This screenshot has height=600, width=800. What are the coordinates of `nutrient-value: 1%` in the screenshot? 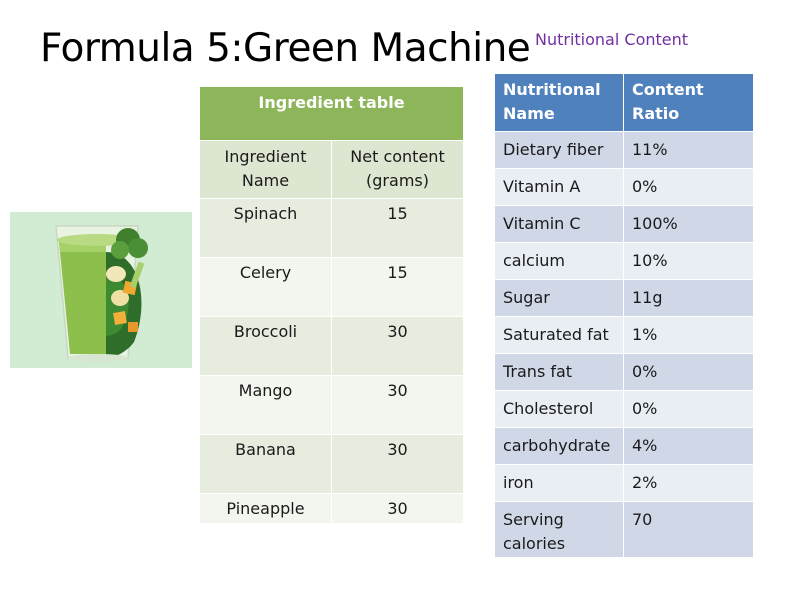 It's located at (688, 335).